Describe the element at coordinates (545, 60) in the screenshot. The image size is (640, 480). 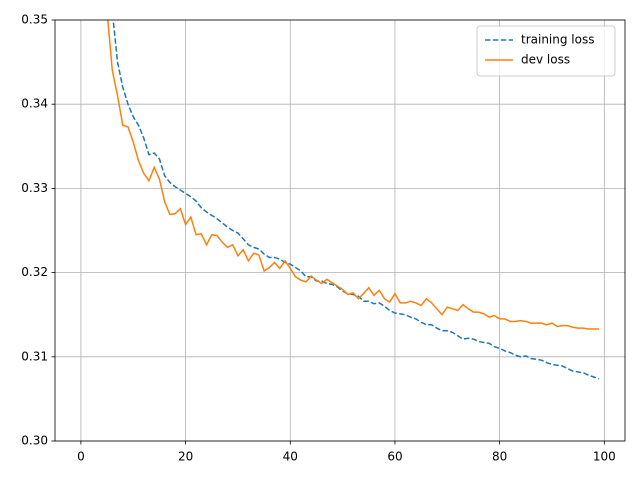
I see `legend-label: dev loss` at that location.